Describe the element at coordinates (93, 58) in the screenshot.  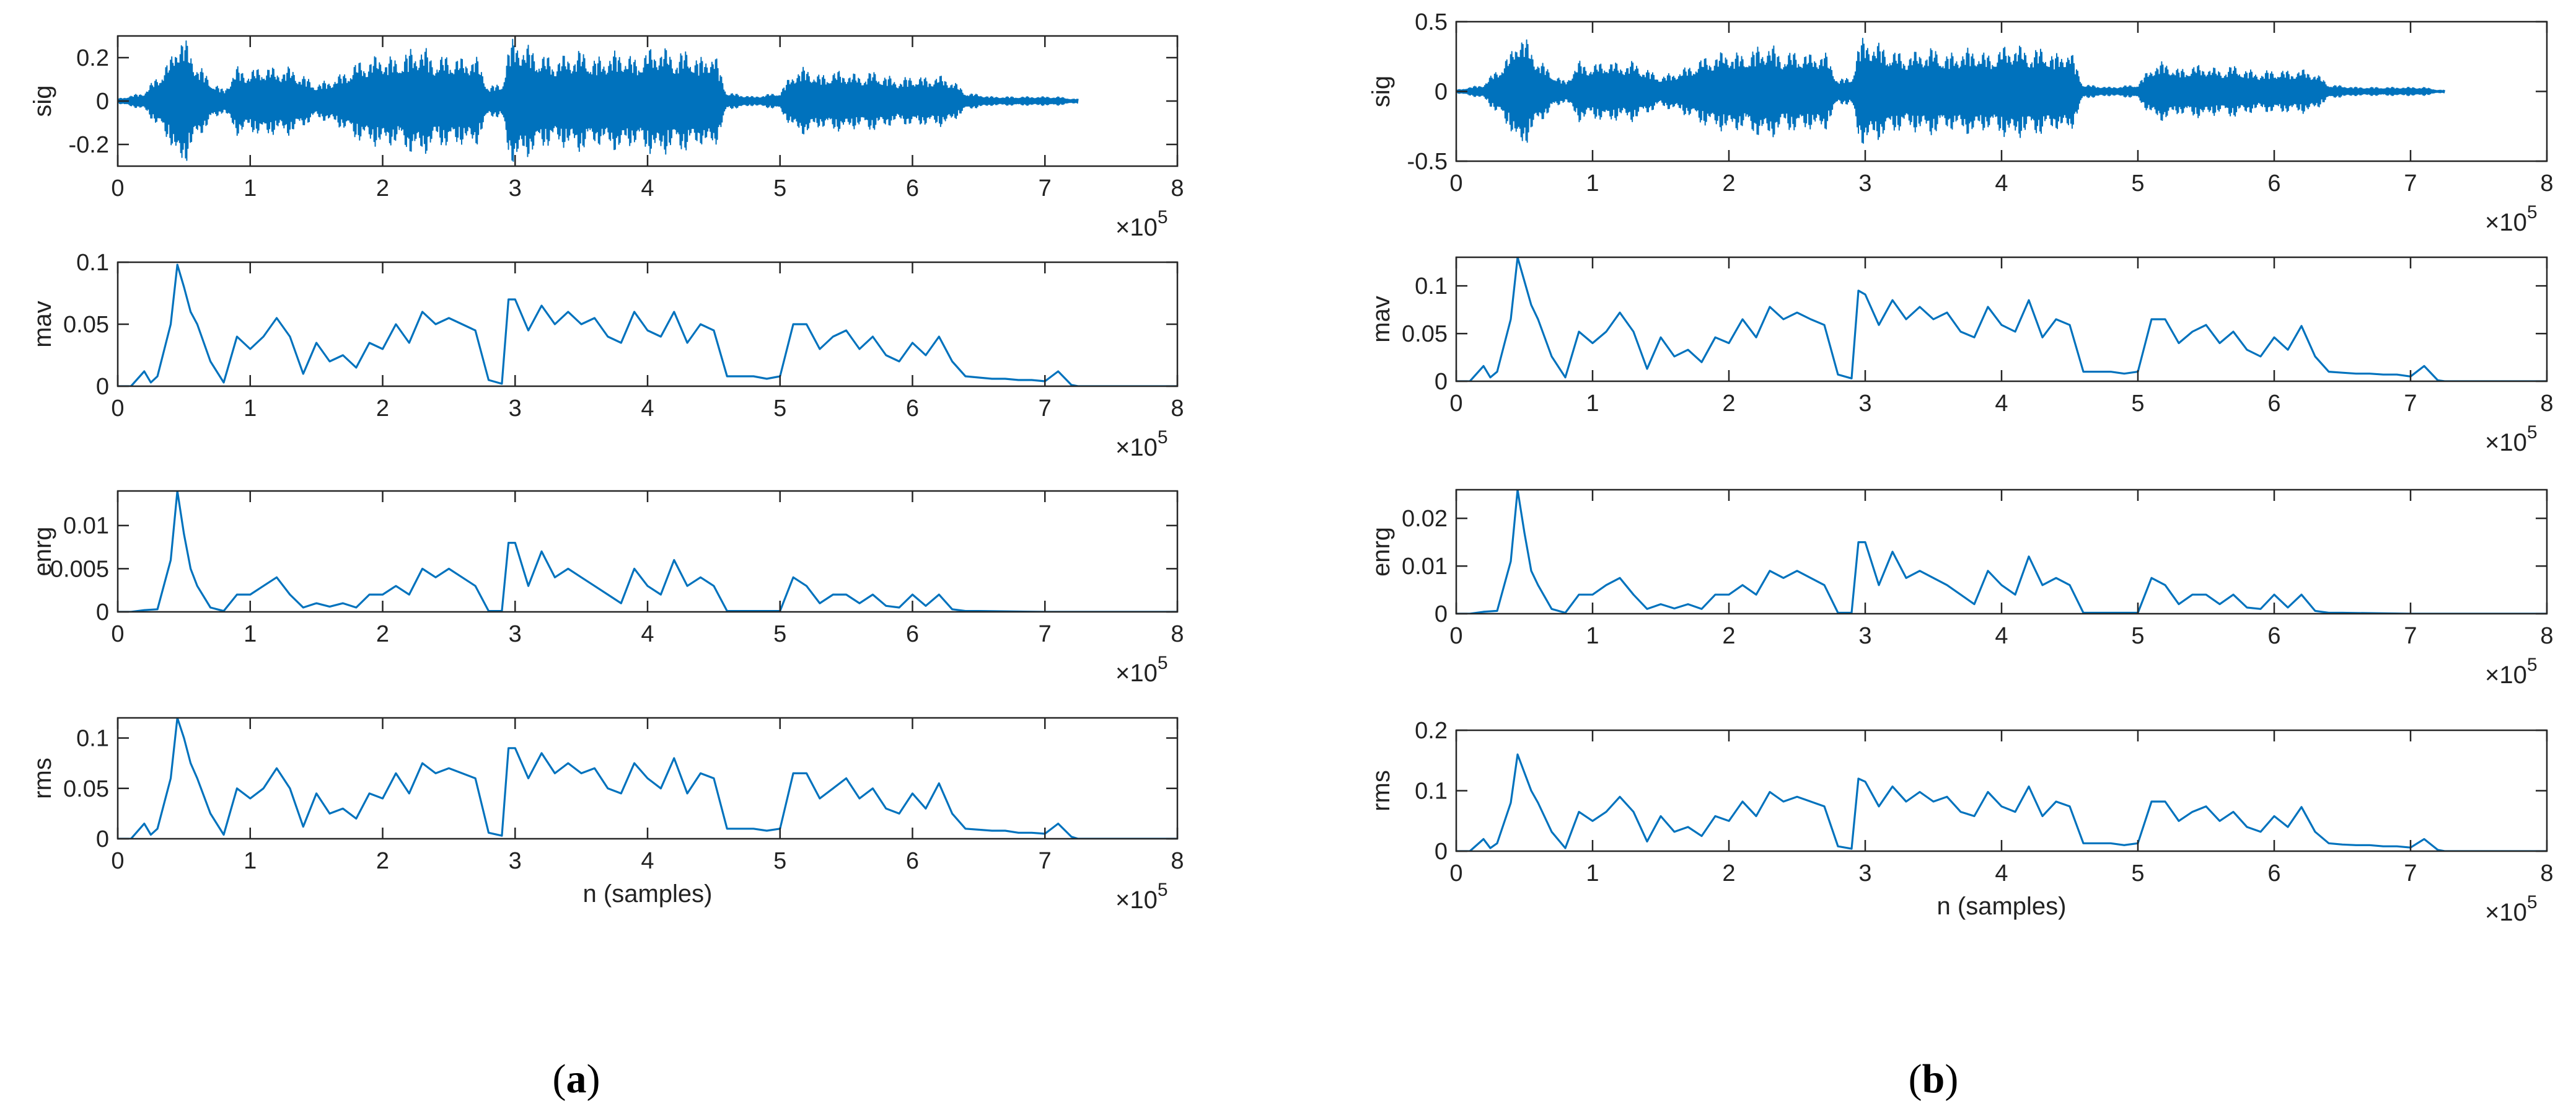
I see `y-tick-label: 0.2` at that location.